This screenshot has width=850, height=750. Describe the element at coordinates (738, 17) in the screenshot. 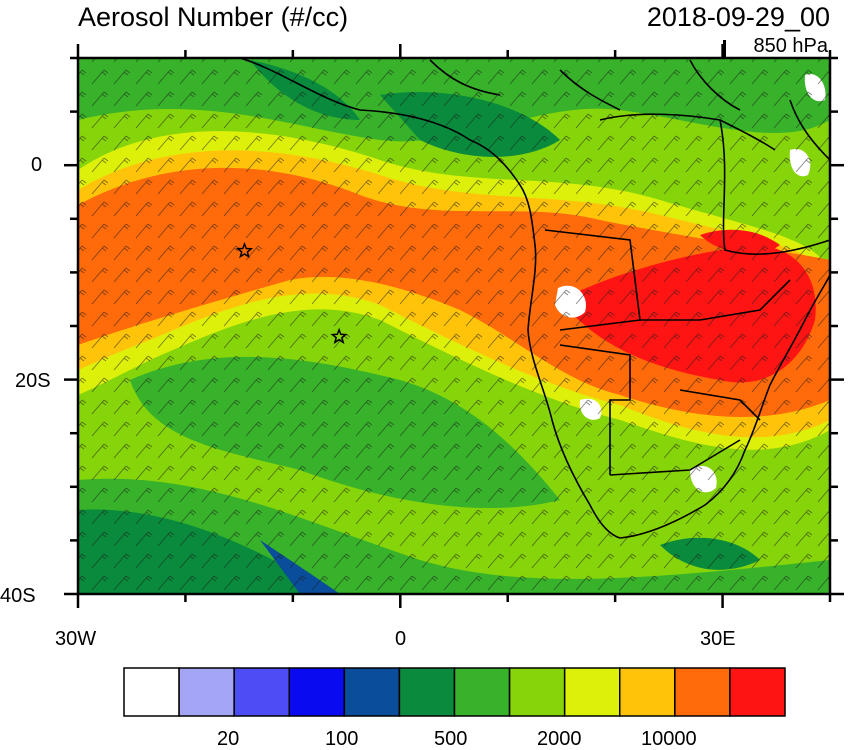

I see `map-datetime: 2018-09-29_00` at that location.